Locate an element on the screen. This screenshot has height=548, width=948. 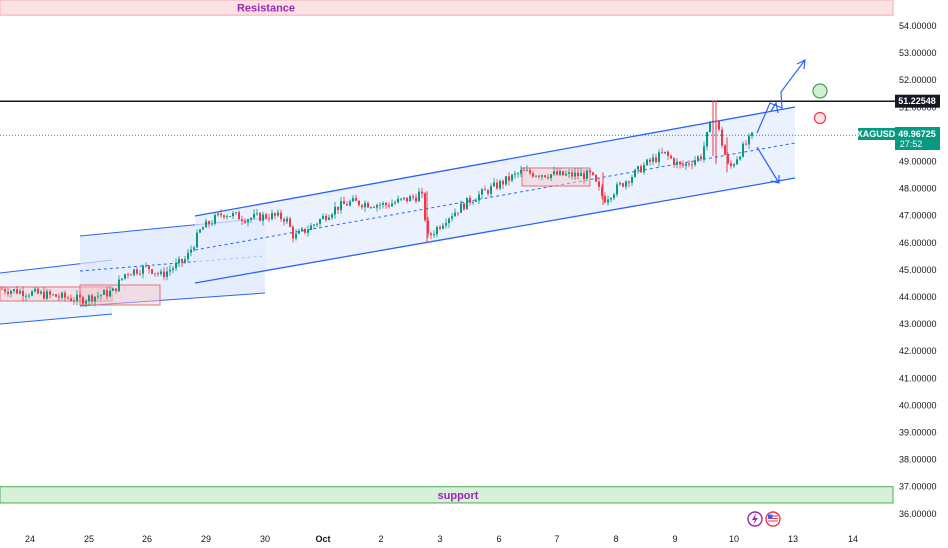
price-tick-label: 36.00000 is located at coordinates (918, 514).